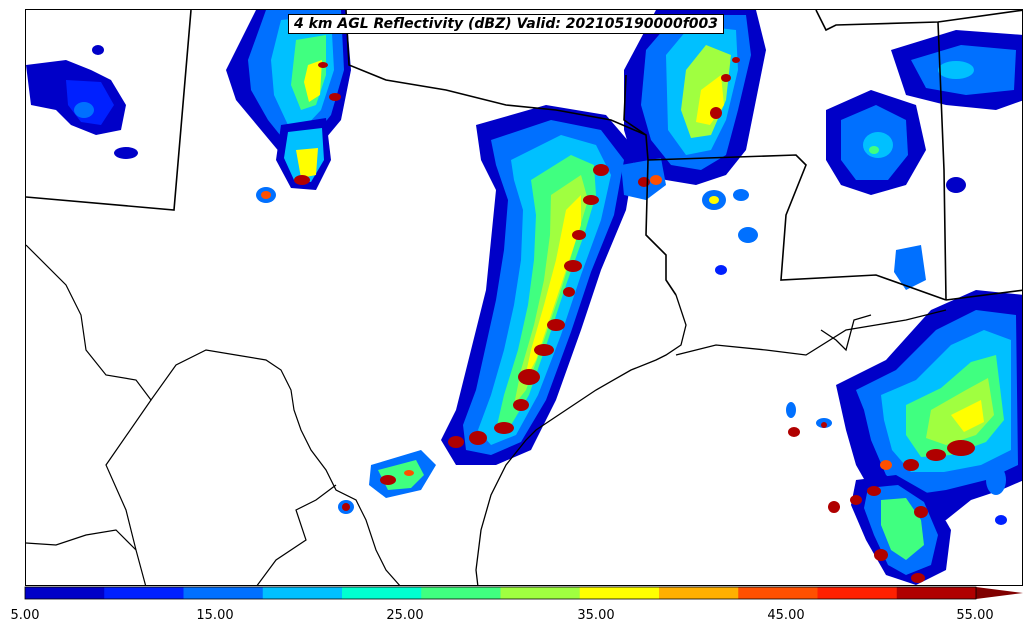 Image resolution: width=1033 pixels, height=633 pixels. Describe the element at coordinates (596, 615) in the screenshot. I see `colorbar-tick-35: 35.00` at that location.